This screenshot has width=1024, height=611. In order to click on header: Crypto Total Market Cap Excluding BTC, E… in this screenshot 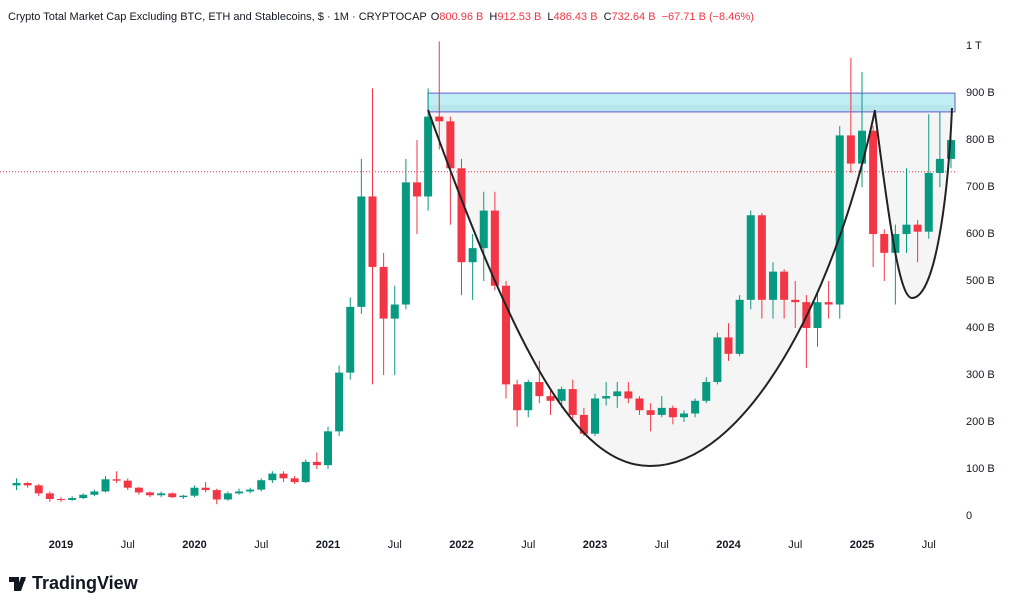, I will do `click(381, 17)`.